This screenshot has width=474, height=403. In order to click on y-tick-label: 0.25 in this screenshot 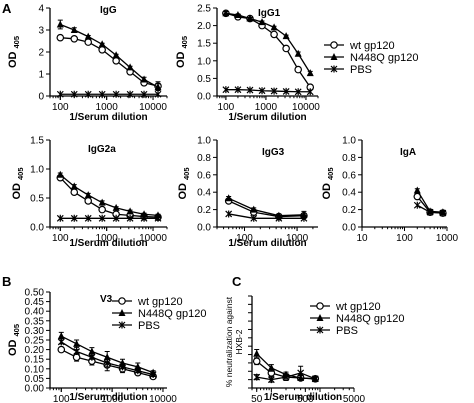, I will do `click(35, 341)`.